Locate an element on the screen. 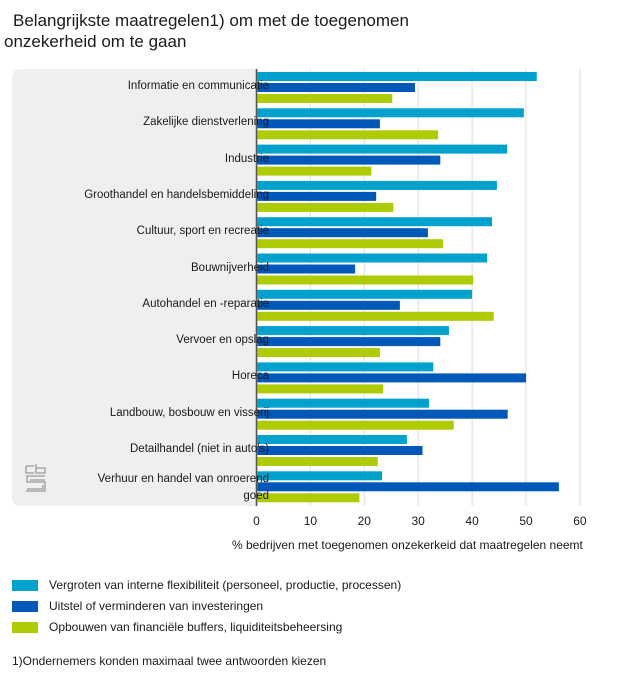 The image size is (626, 678). category-label: Autohandel en -reparatie is located at coordinates (205, 303).